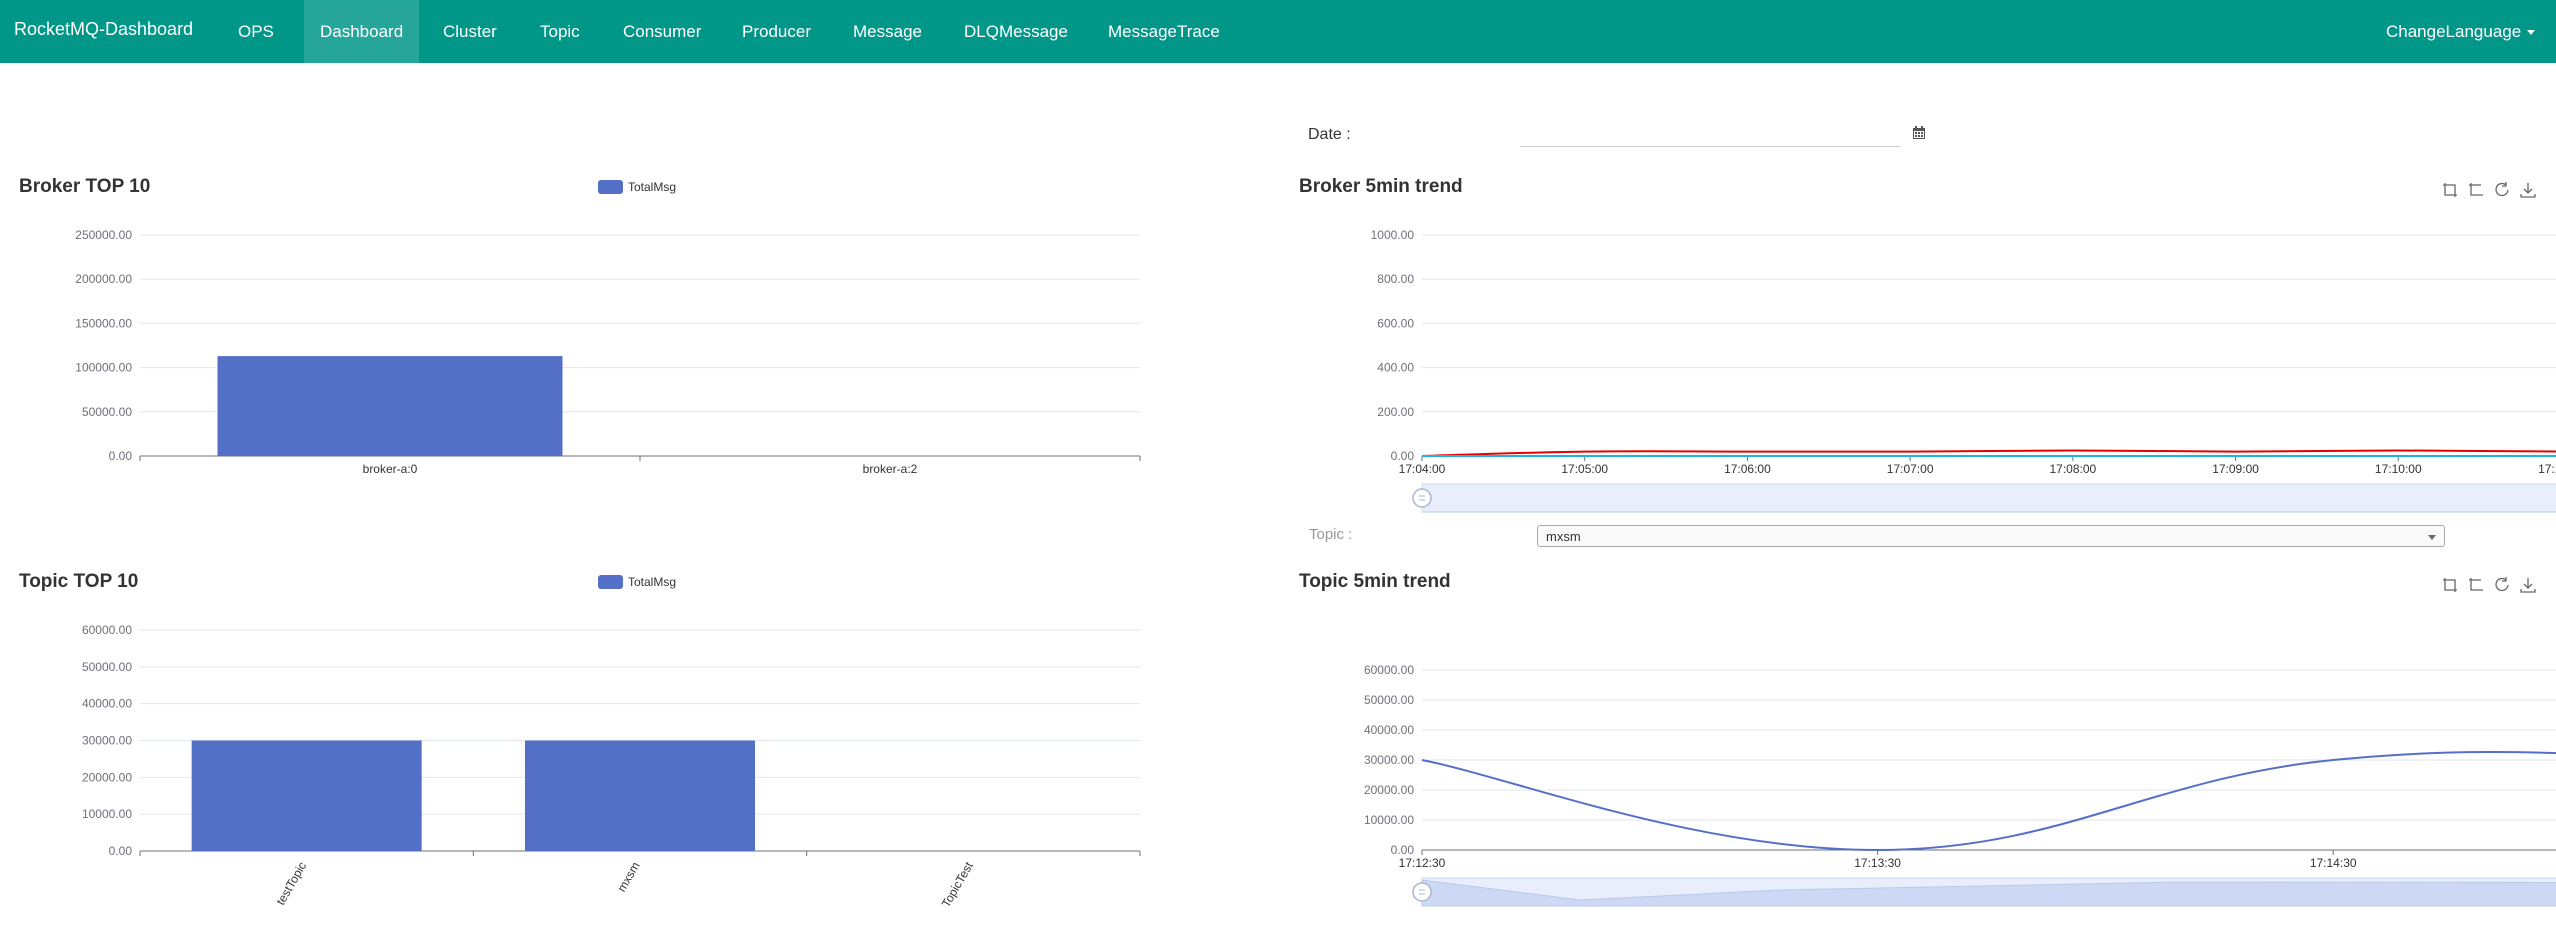 The width and height of the screenshot is (2556, 934). What do you see at coordinates (2547, 469) in the screenshot?
I see `x-tick-label: 17:11:00` at bounding box center [2547, 469].